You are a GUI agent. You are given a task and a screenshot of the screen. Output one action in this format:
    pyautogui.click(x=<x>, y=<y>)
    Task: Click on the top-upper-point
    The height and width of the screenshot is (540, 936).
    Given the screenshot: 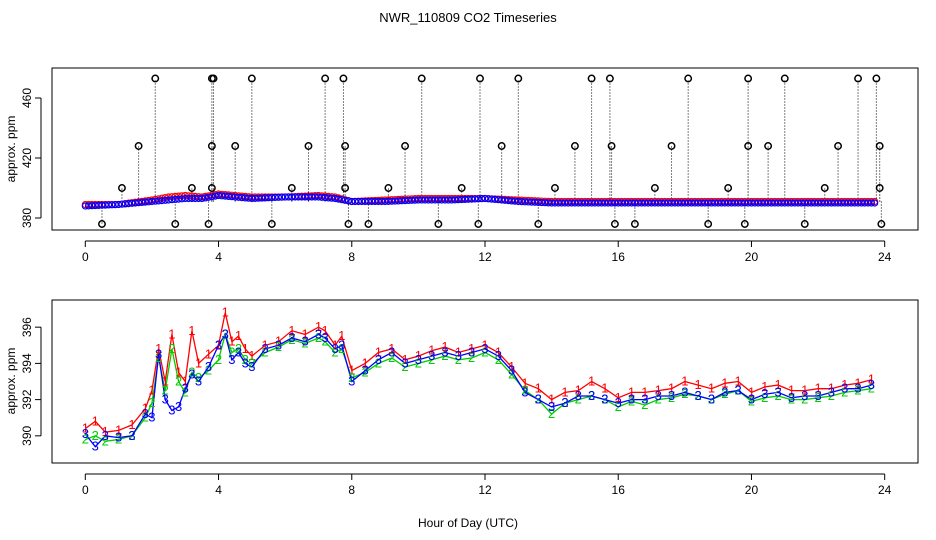 What is the action you would take?
    pyautogui.click(x=291, y=188)
    